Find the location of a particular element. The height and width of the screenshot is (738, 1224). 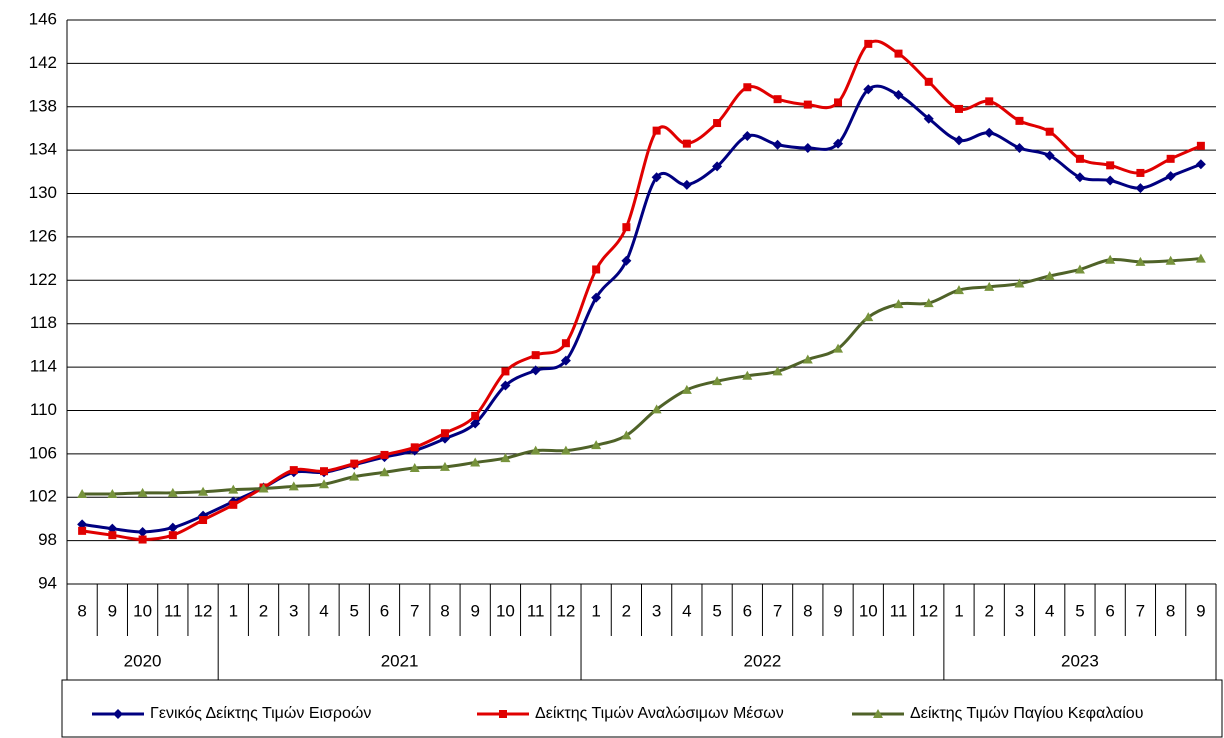

y-tick-label: 146 is located at coordinates (43, 18).